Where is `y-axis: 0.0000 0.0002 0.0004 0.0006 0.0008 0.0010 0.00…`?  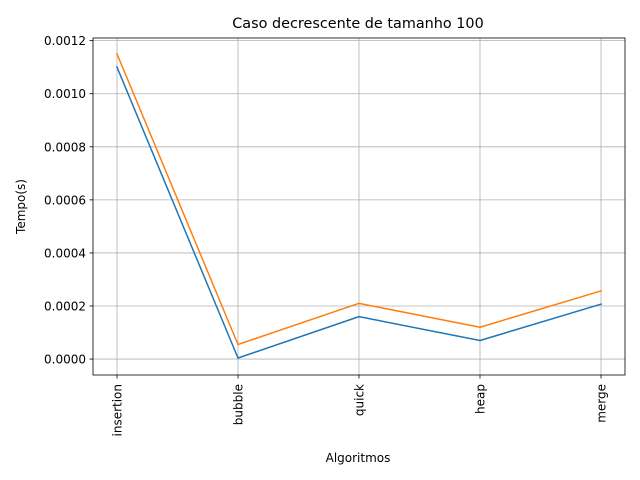
y-axis: 0.0000 0.0002 0.0004 0.0006 0.0008 0.0010 0.00… is located at coordinates (68, 200).